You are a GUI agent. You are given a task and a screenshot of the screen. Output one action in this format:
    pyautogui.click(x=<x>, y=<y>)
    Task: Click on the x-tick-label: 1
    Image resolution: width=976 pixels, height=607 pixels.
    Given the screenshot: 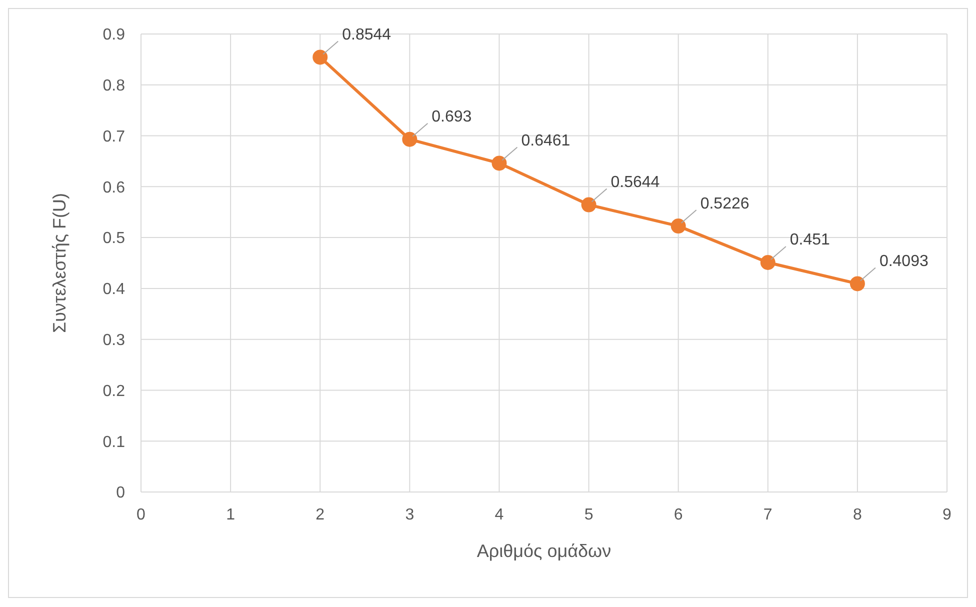 What is the action you would take?
    pyautogui.click(x=231, y=515)
    